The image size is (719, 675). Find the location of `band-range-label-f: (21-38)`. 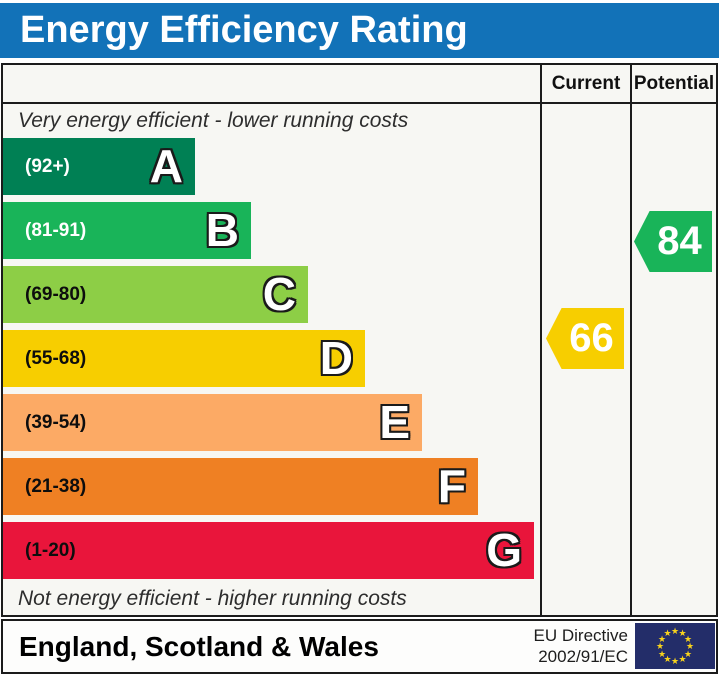

band-range-label-f: (21-38) is located at coordinates (56, 486).